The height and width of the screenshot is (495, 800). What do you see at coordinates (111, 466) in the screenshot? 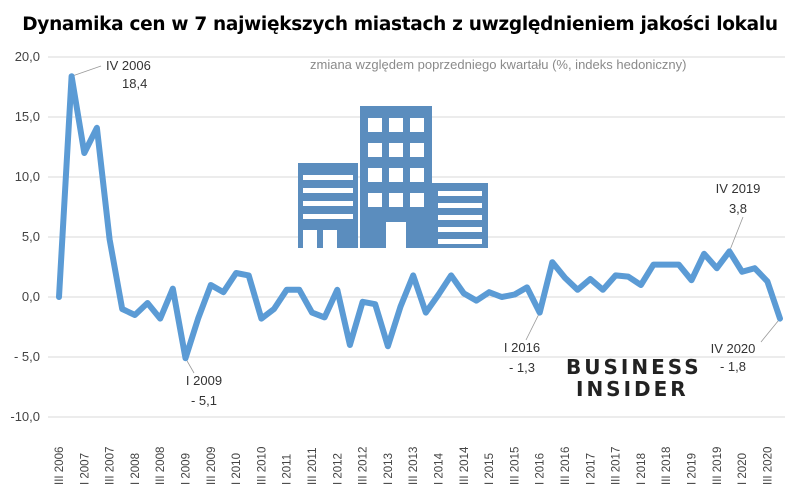
I see `x-tick-label: III 2007` at bounding box center [111, 466].